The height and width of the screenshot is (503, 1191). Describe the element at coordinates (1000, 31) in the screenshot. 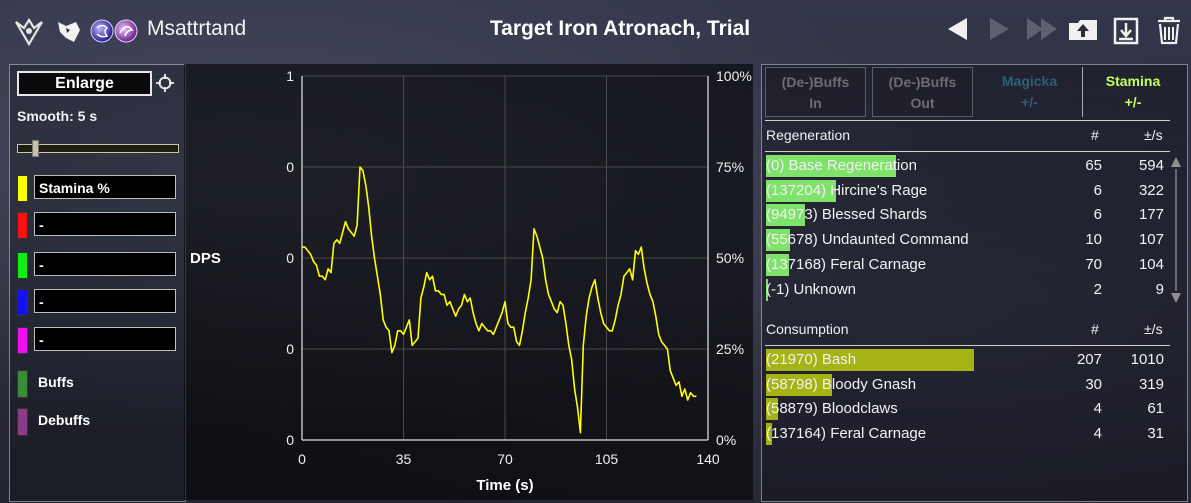

I see `next-arrow-icon` at that location.